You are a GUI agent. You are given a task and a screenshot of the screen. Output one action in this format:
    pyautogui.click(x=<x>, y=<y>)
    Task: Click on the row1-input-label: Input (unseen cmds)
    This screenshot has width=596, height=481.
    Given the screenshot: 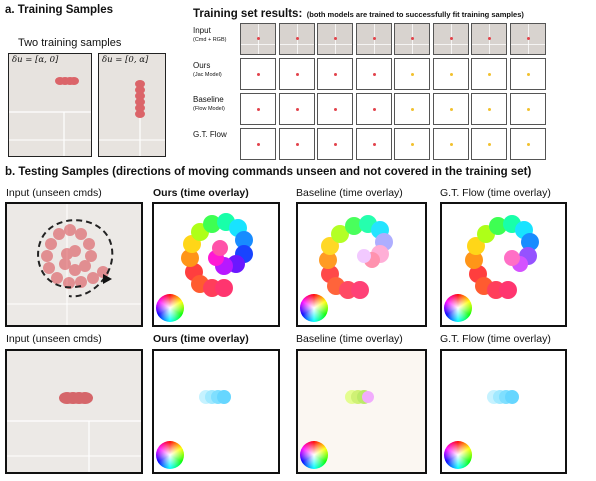 What is the action you would take?
    pyautogui.click(x=54, y=193)
    